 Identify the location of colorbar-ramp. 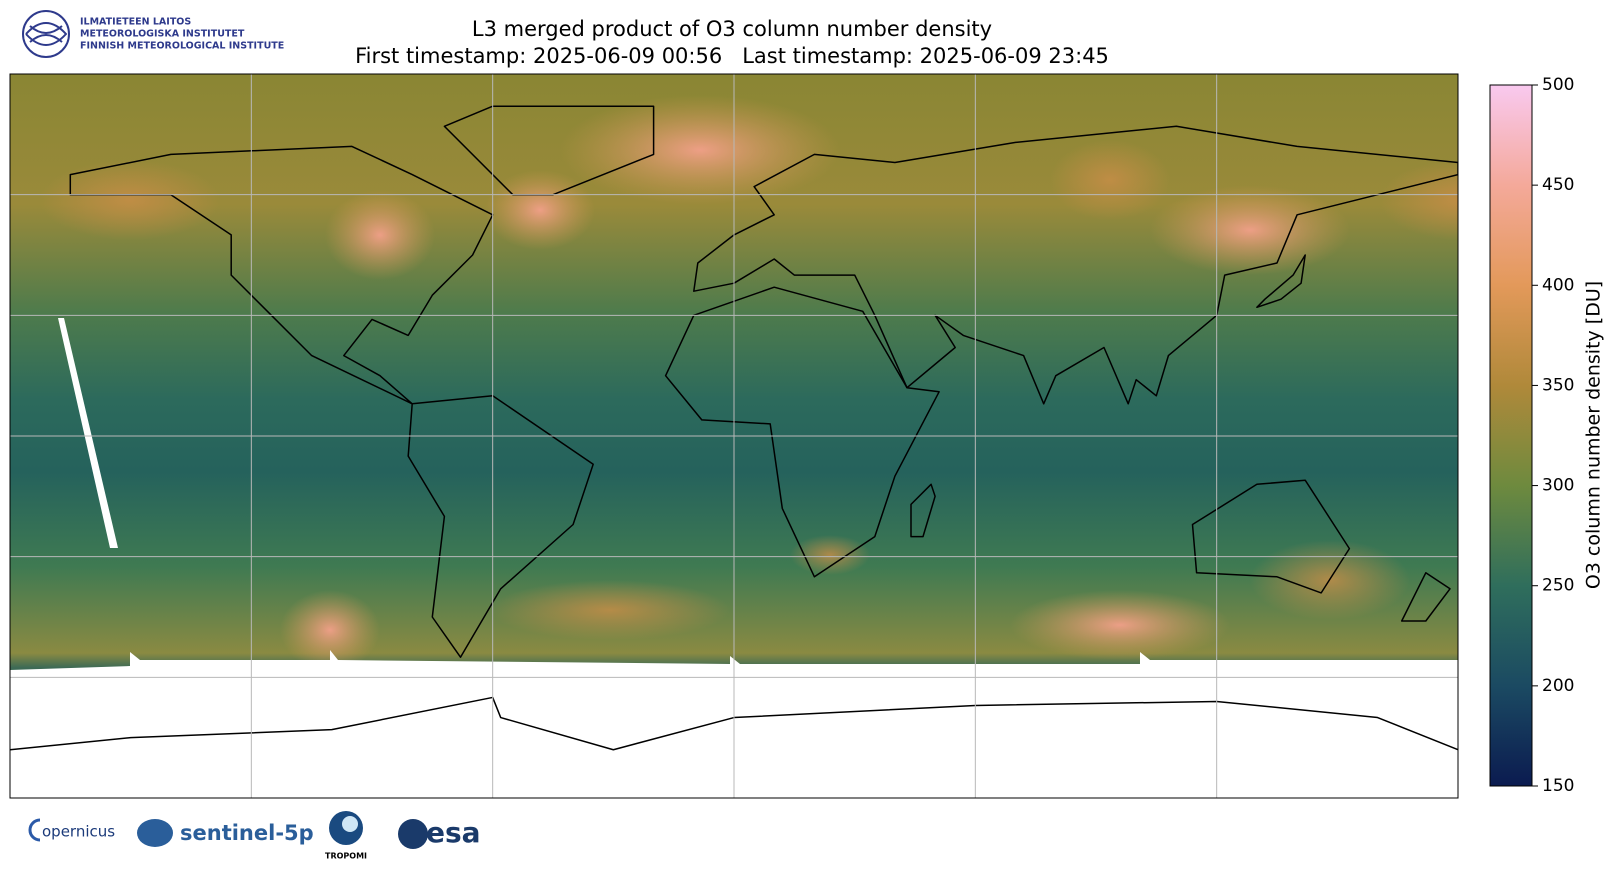
(1511, 435).